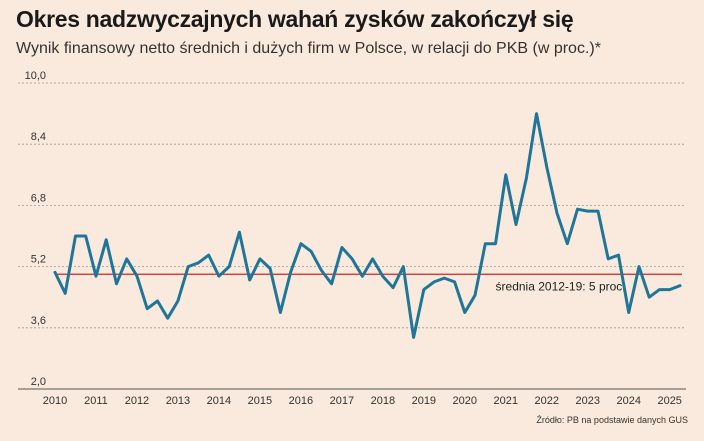 Image resolution: width=704 pixels, height=441 pixels. What do you see at coordinates (561, 286) in the screenshot?
I see `reference-line-label: średnia 2012-19: 5 proc.` at bounding box center [561, 286].